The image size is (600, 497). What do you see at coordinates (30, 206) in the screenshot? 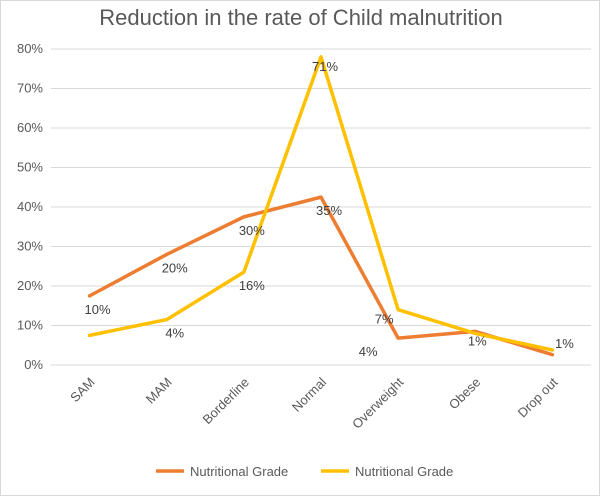
I see `y-tick-label: 40%` at bounding box center [30, 206].